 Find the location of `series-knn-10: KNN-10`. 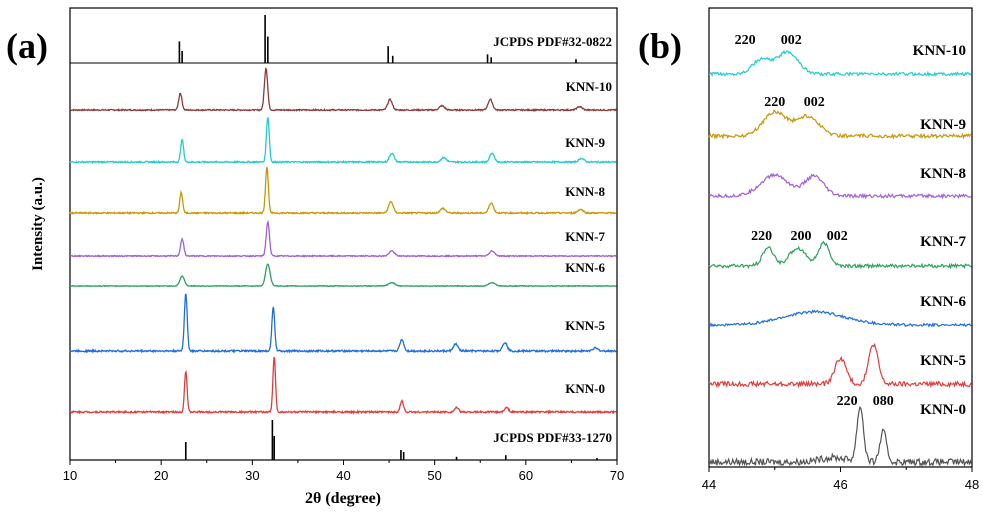

series-knn-10: KNN-10 is located at coordinates (343, 90).